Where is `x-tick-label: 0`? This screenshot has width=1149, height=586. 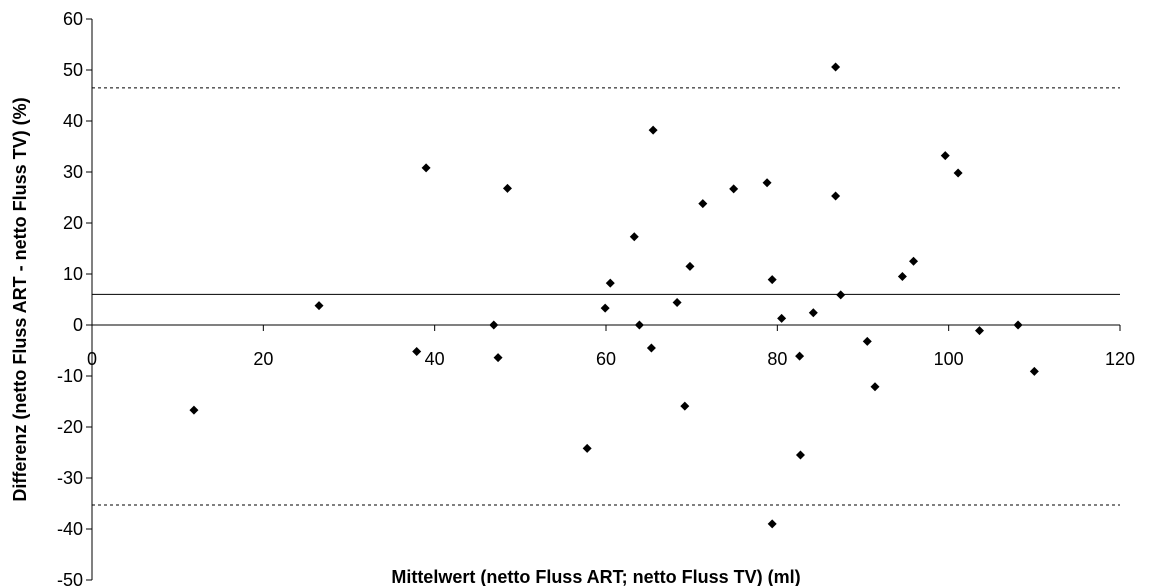
x-tick-label: 0 is located at coordinates (92, 359).